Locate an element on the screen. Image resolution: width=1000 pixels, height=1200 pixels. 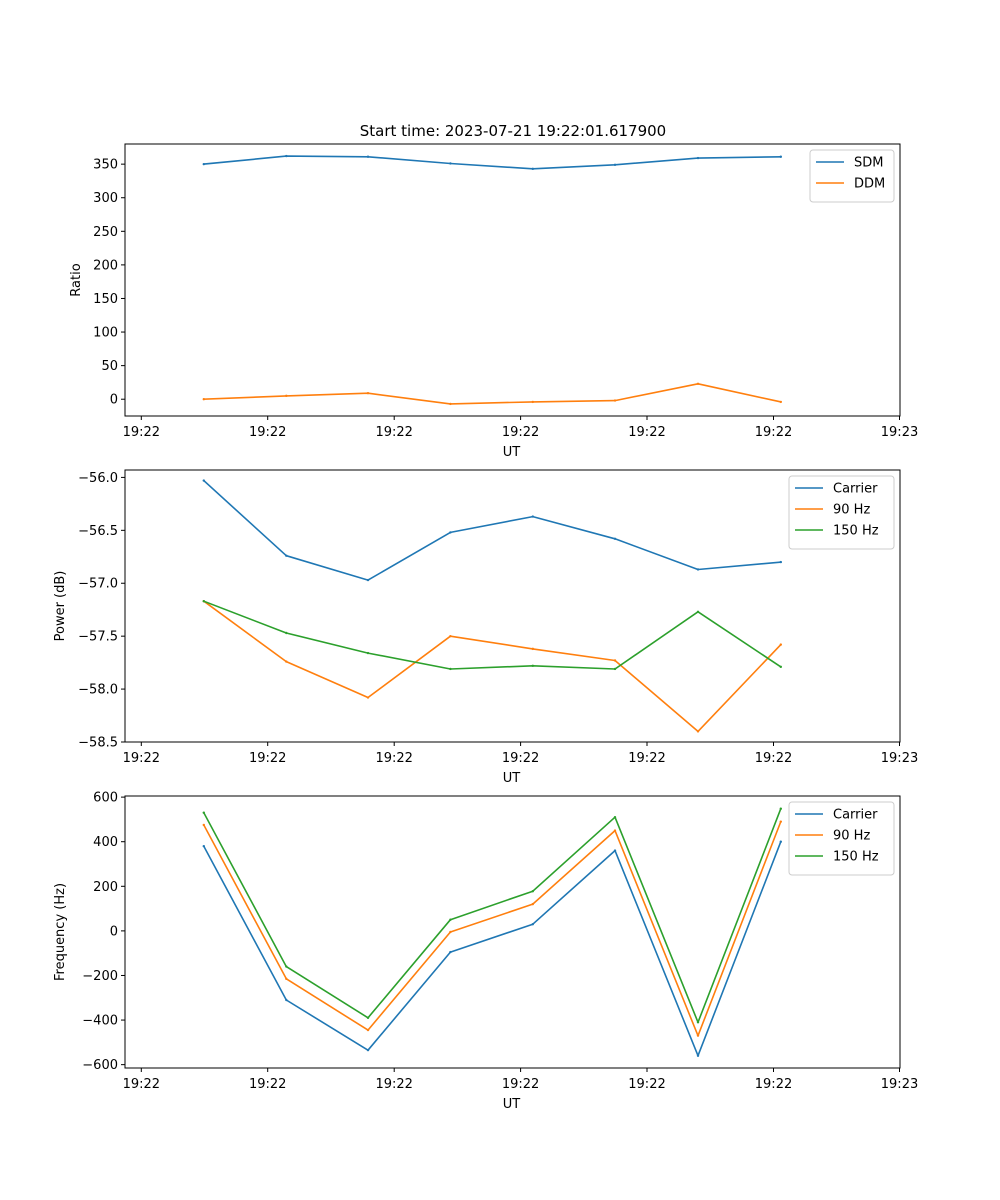
y-tick-label: 350 is located at coordinates (105, 165).